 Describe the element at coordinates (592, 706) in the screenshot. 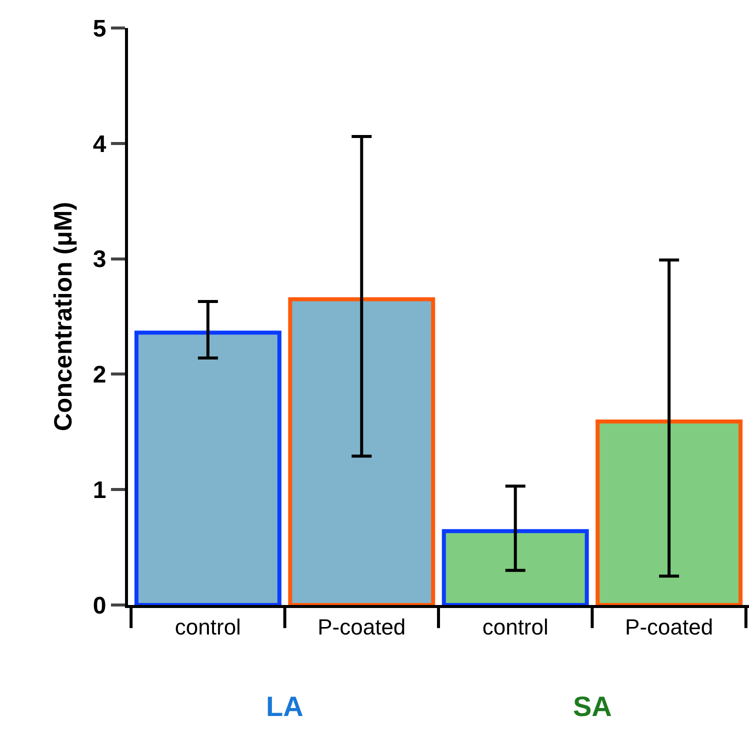

I see `text: SA` at that location.